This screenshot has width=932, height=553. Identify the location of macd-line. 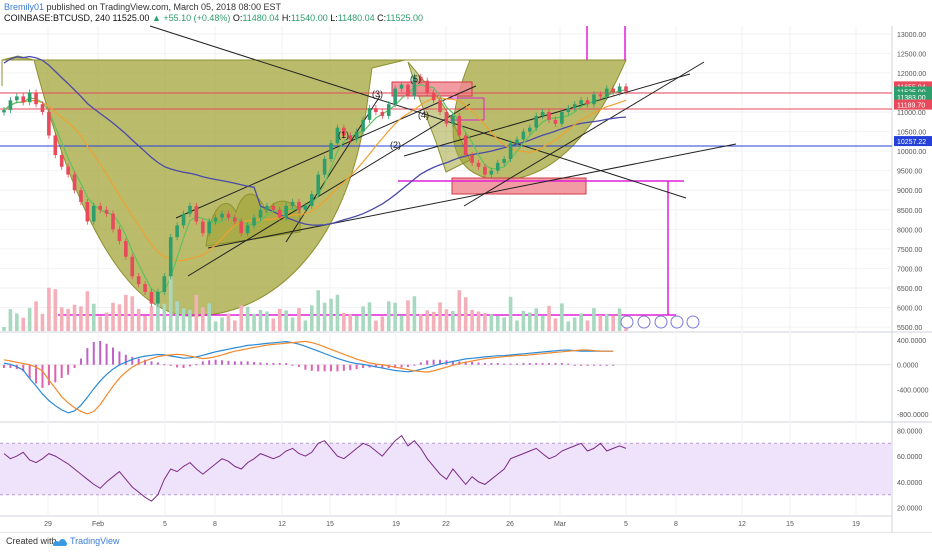
(308, 377).